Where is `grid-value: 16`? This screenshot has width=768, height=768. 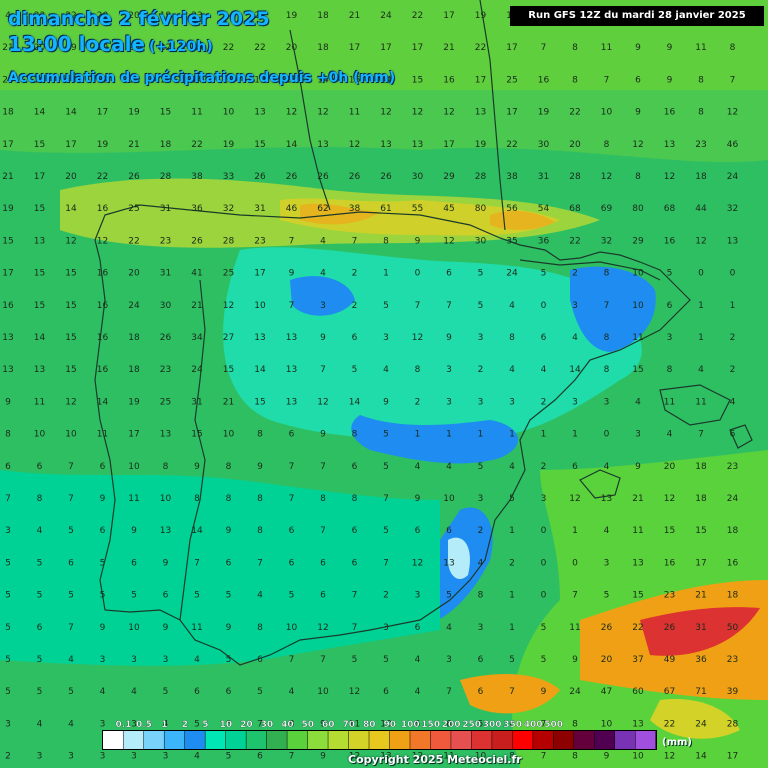 grid-value: 16 is located at coordinates (103, 370).